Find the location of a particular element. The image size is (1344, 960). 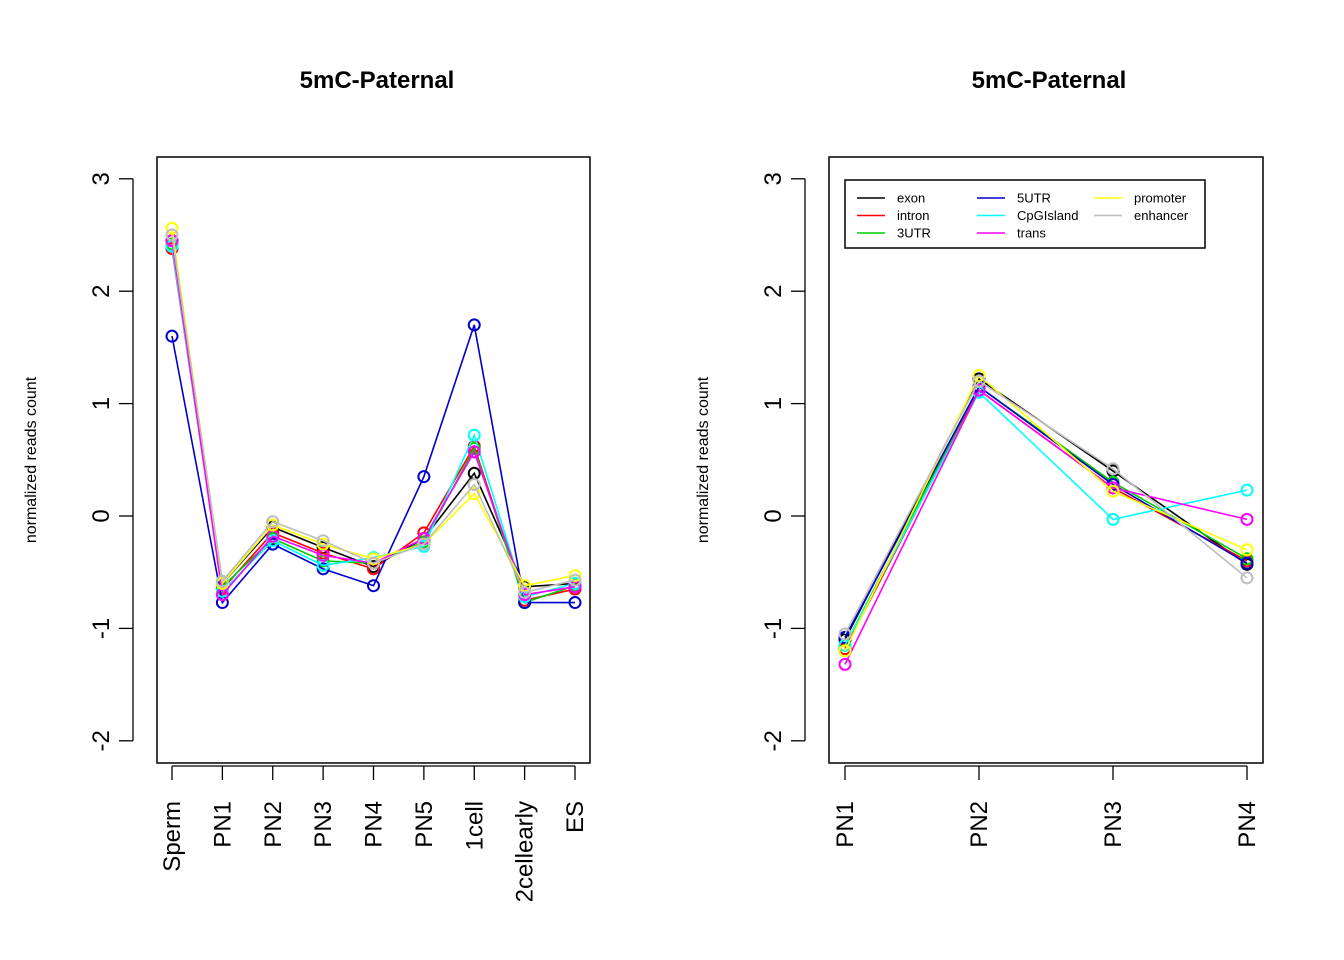

legend-item-cpgisland: CpGIsland is located at coordinates (1027, 215).